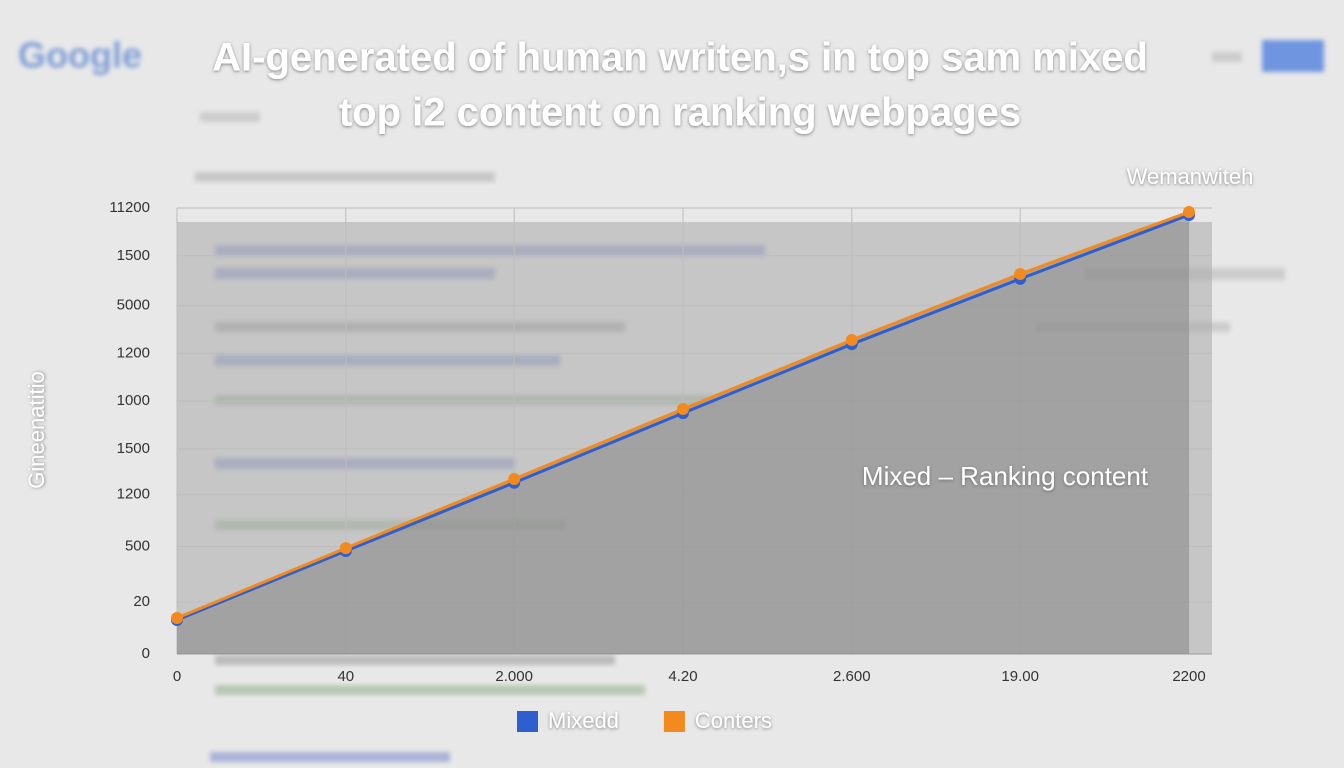 The height and width of the screenshot is (768, 1344). Describe the element at coordinates (177, 676) in the screenshot. I see `x-tick-label: 0` at that location.